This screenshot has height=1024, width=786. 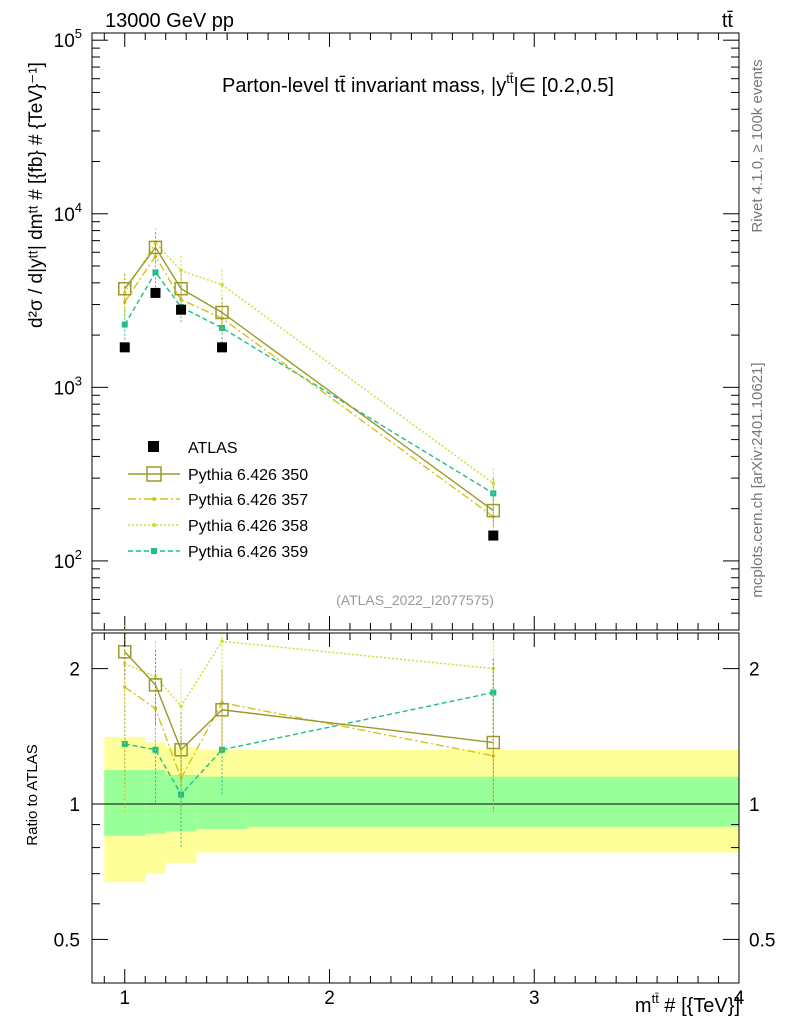 I want to click on x-axis-label: mtt̄ # [{TeV}], so click(x=687, y=1004).